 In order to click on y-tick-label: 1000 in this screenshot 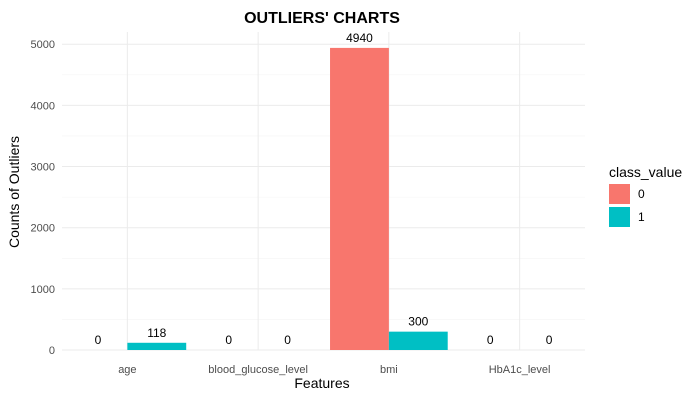, I will do `click(43, 290)`.